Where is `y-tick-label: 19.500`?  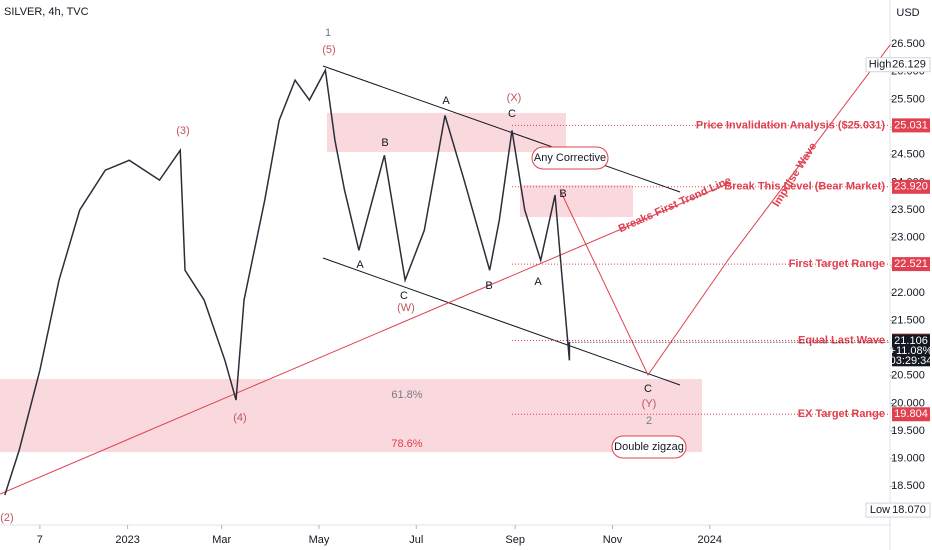
y-tick-label: 19.500 is located at coordinates (908, 431).